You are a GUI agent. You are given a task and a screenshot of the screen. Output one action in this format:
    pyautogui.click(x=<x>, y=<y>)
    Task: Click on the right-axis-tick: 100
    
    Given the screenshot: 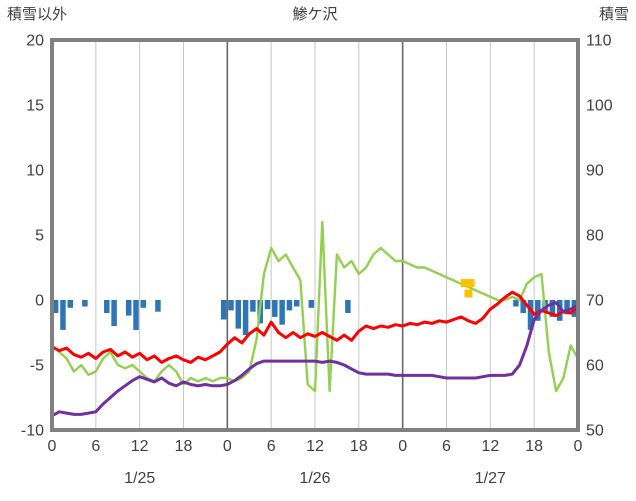 What is the action you would take?
    pyautogui.click(x=599, y=106)
    